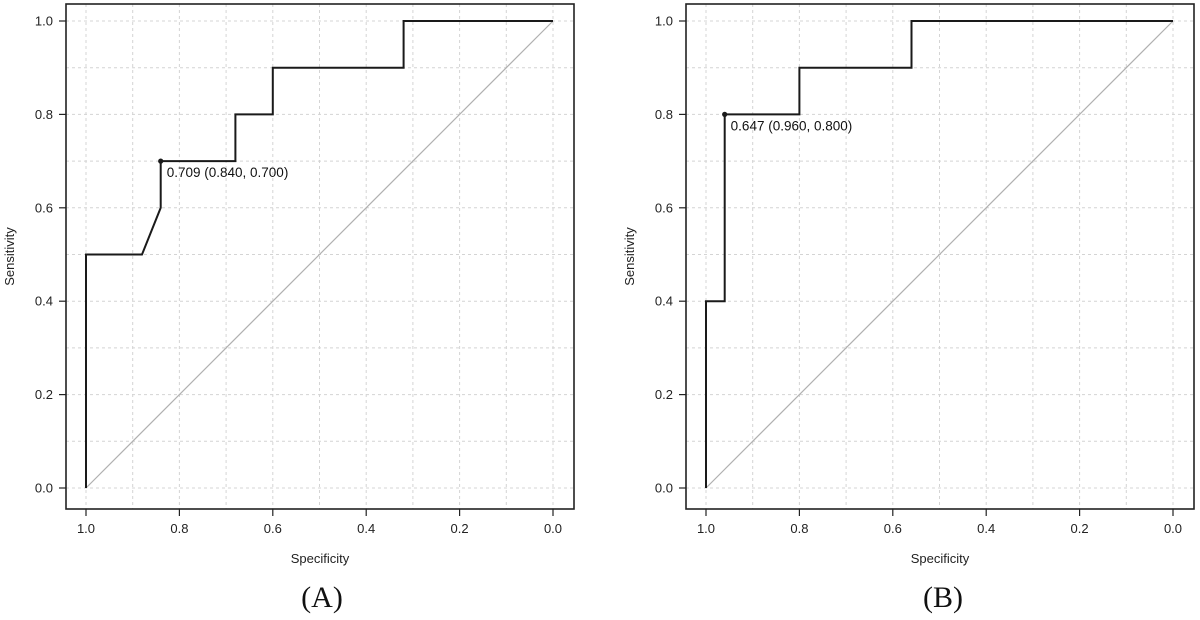 Image resolution: width=1200 pixels, height=620 pixels. I want to click on panel-caption: (A), so click(322, 597).